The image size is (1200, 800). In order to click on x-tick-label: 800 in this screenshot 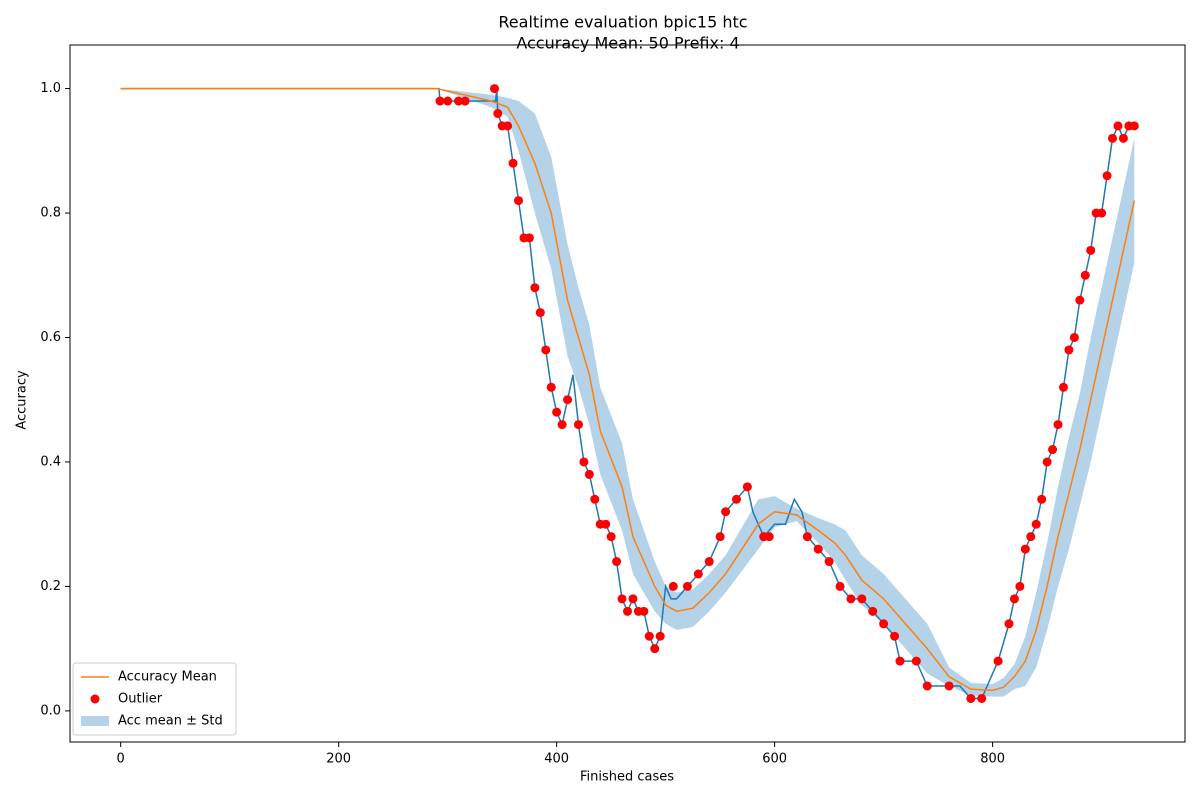, I will do `click(992, 759)`.